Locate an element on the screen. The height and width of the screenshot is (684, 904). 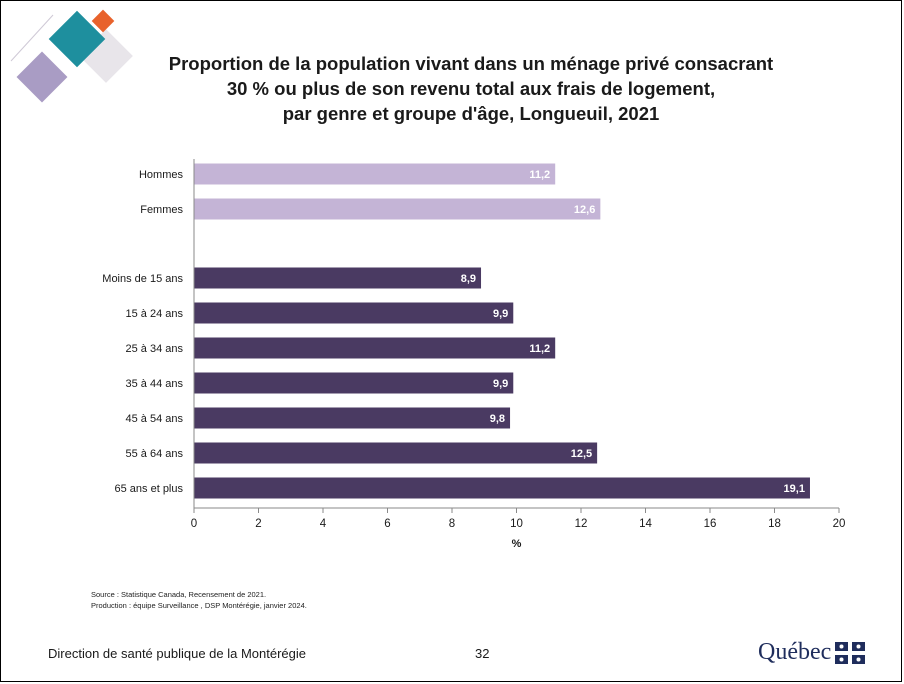
bar-65-ans-et-plus is located at coordinates (502, 488).